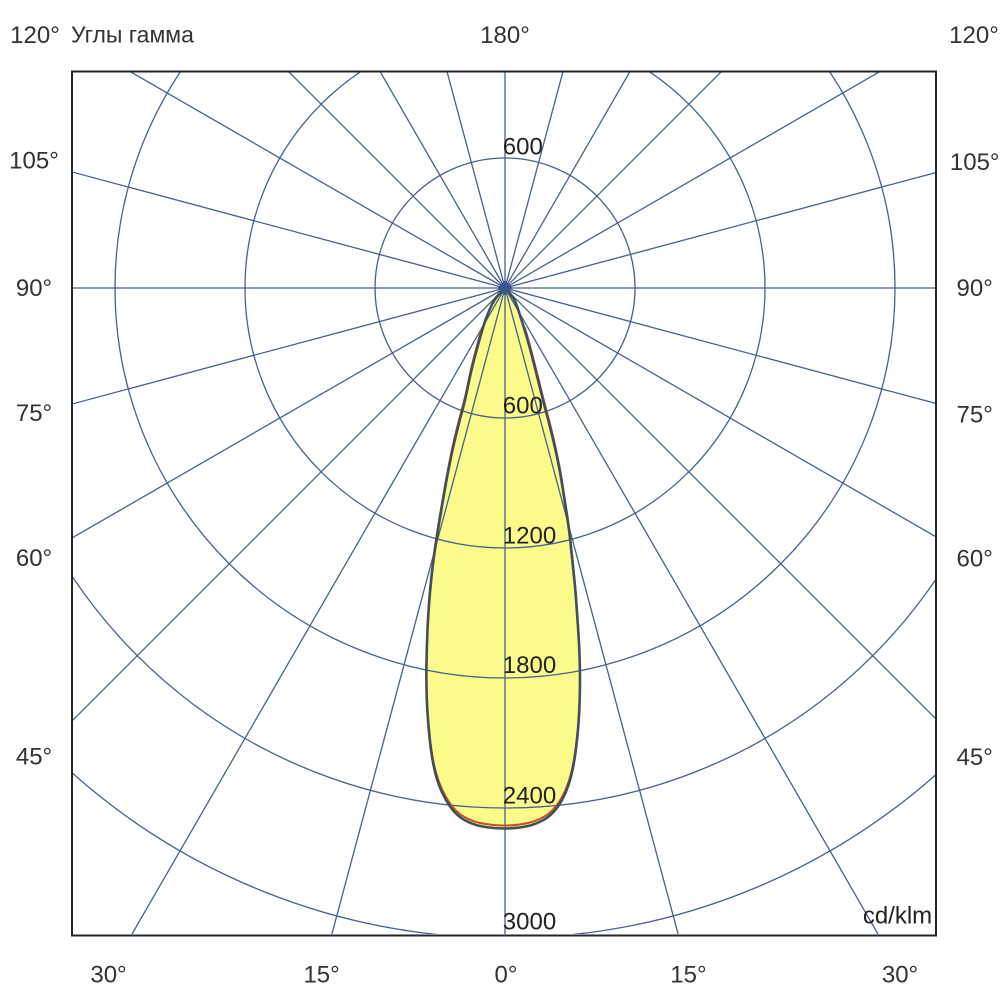 The image size is (1000, 1000). What do you see at coordinates (529, 665) in the screenshot?
I see `svg-text: 1800` at bounding box center [529, 665].